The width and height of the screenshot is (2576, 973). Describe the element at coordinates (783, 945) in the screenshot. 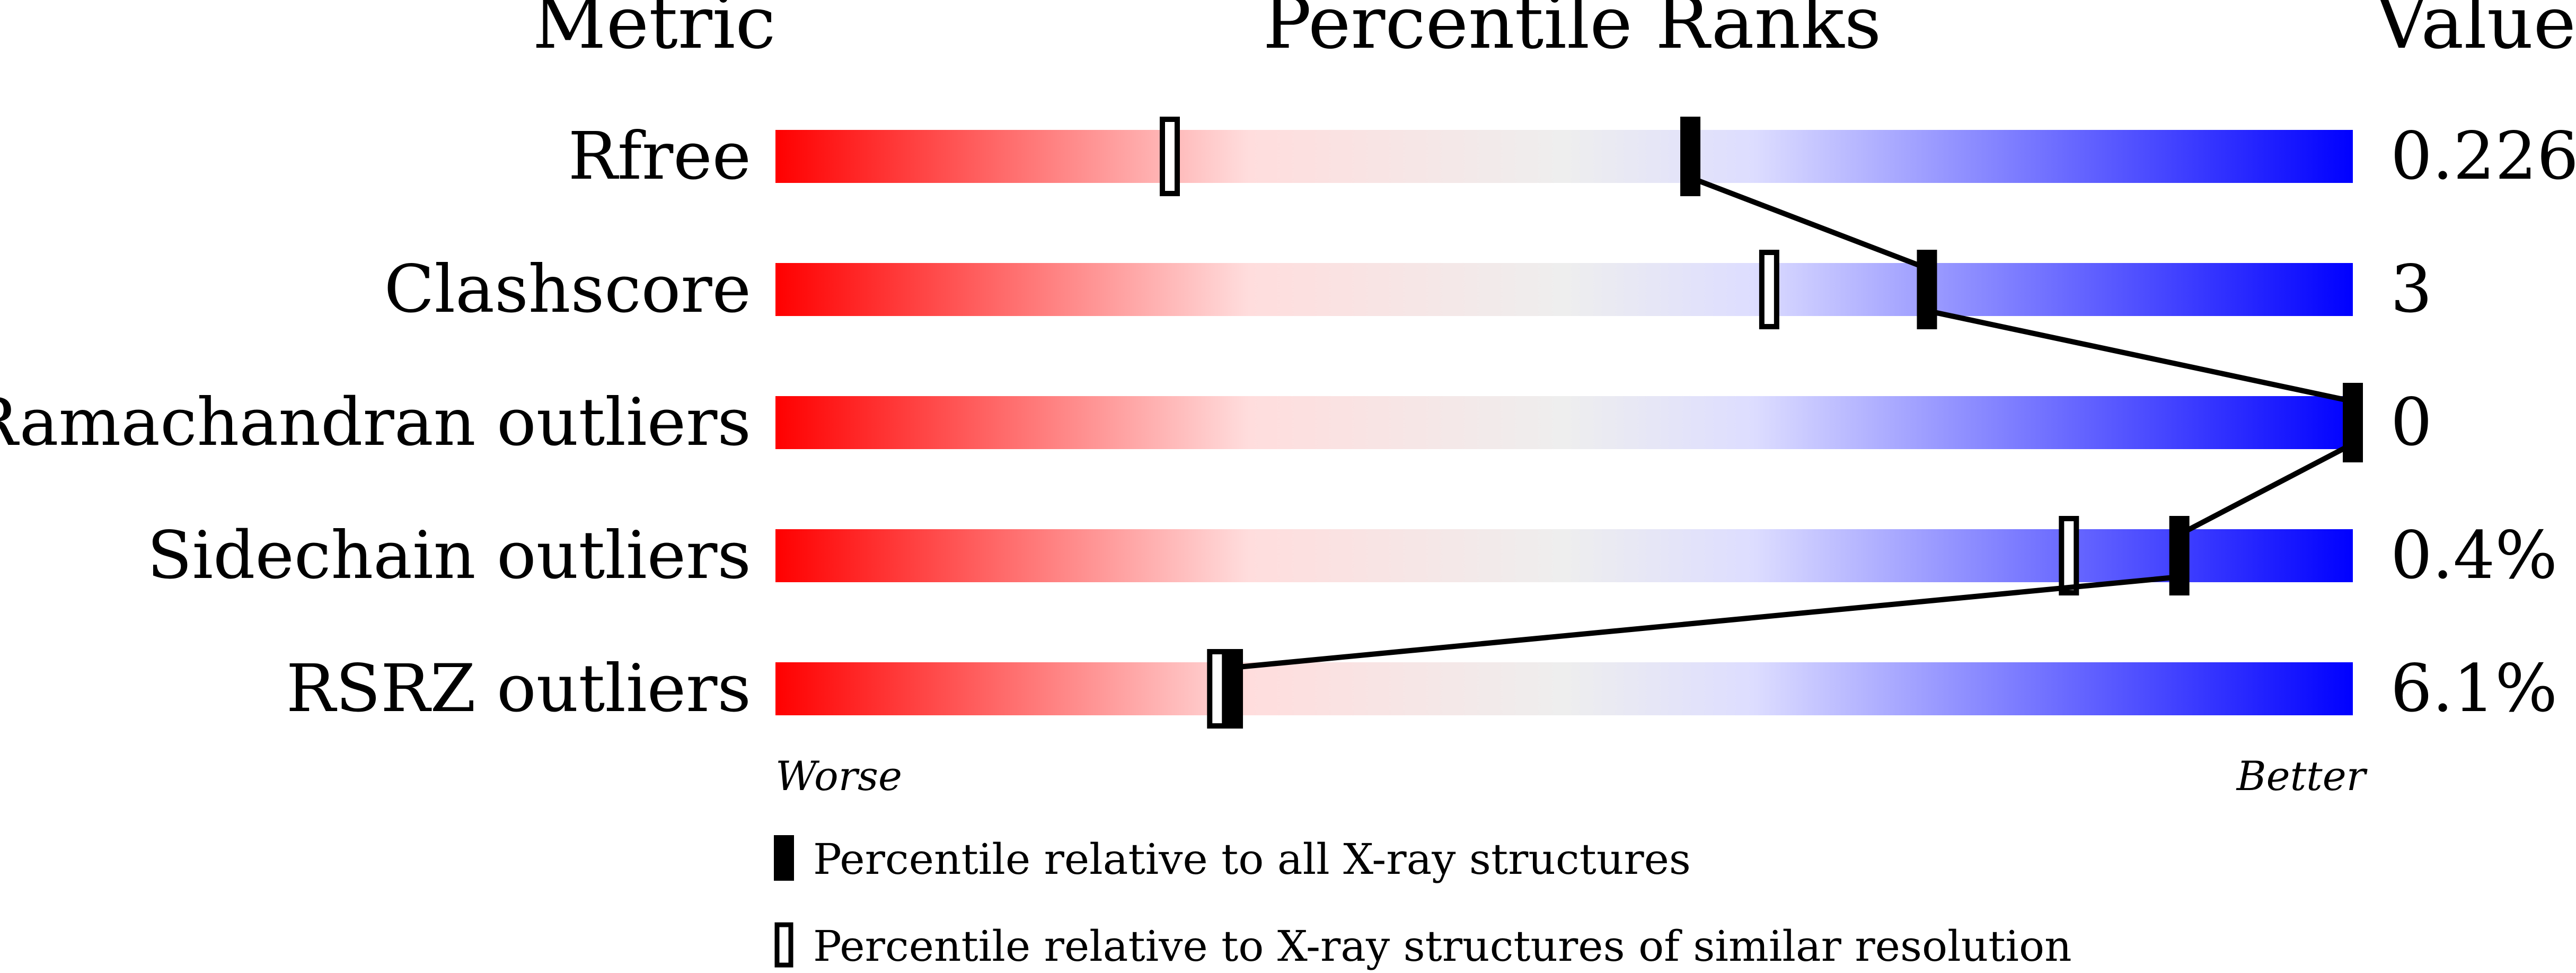

I see `legend-open-marker` at that location.